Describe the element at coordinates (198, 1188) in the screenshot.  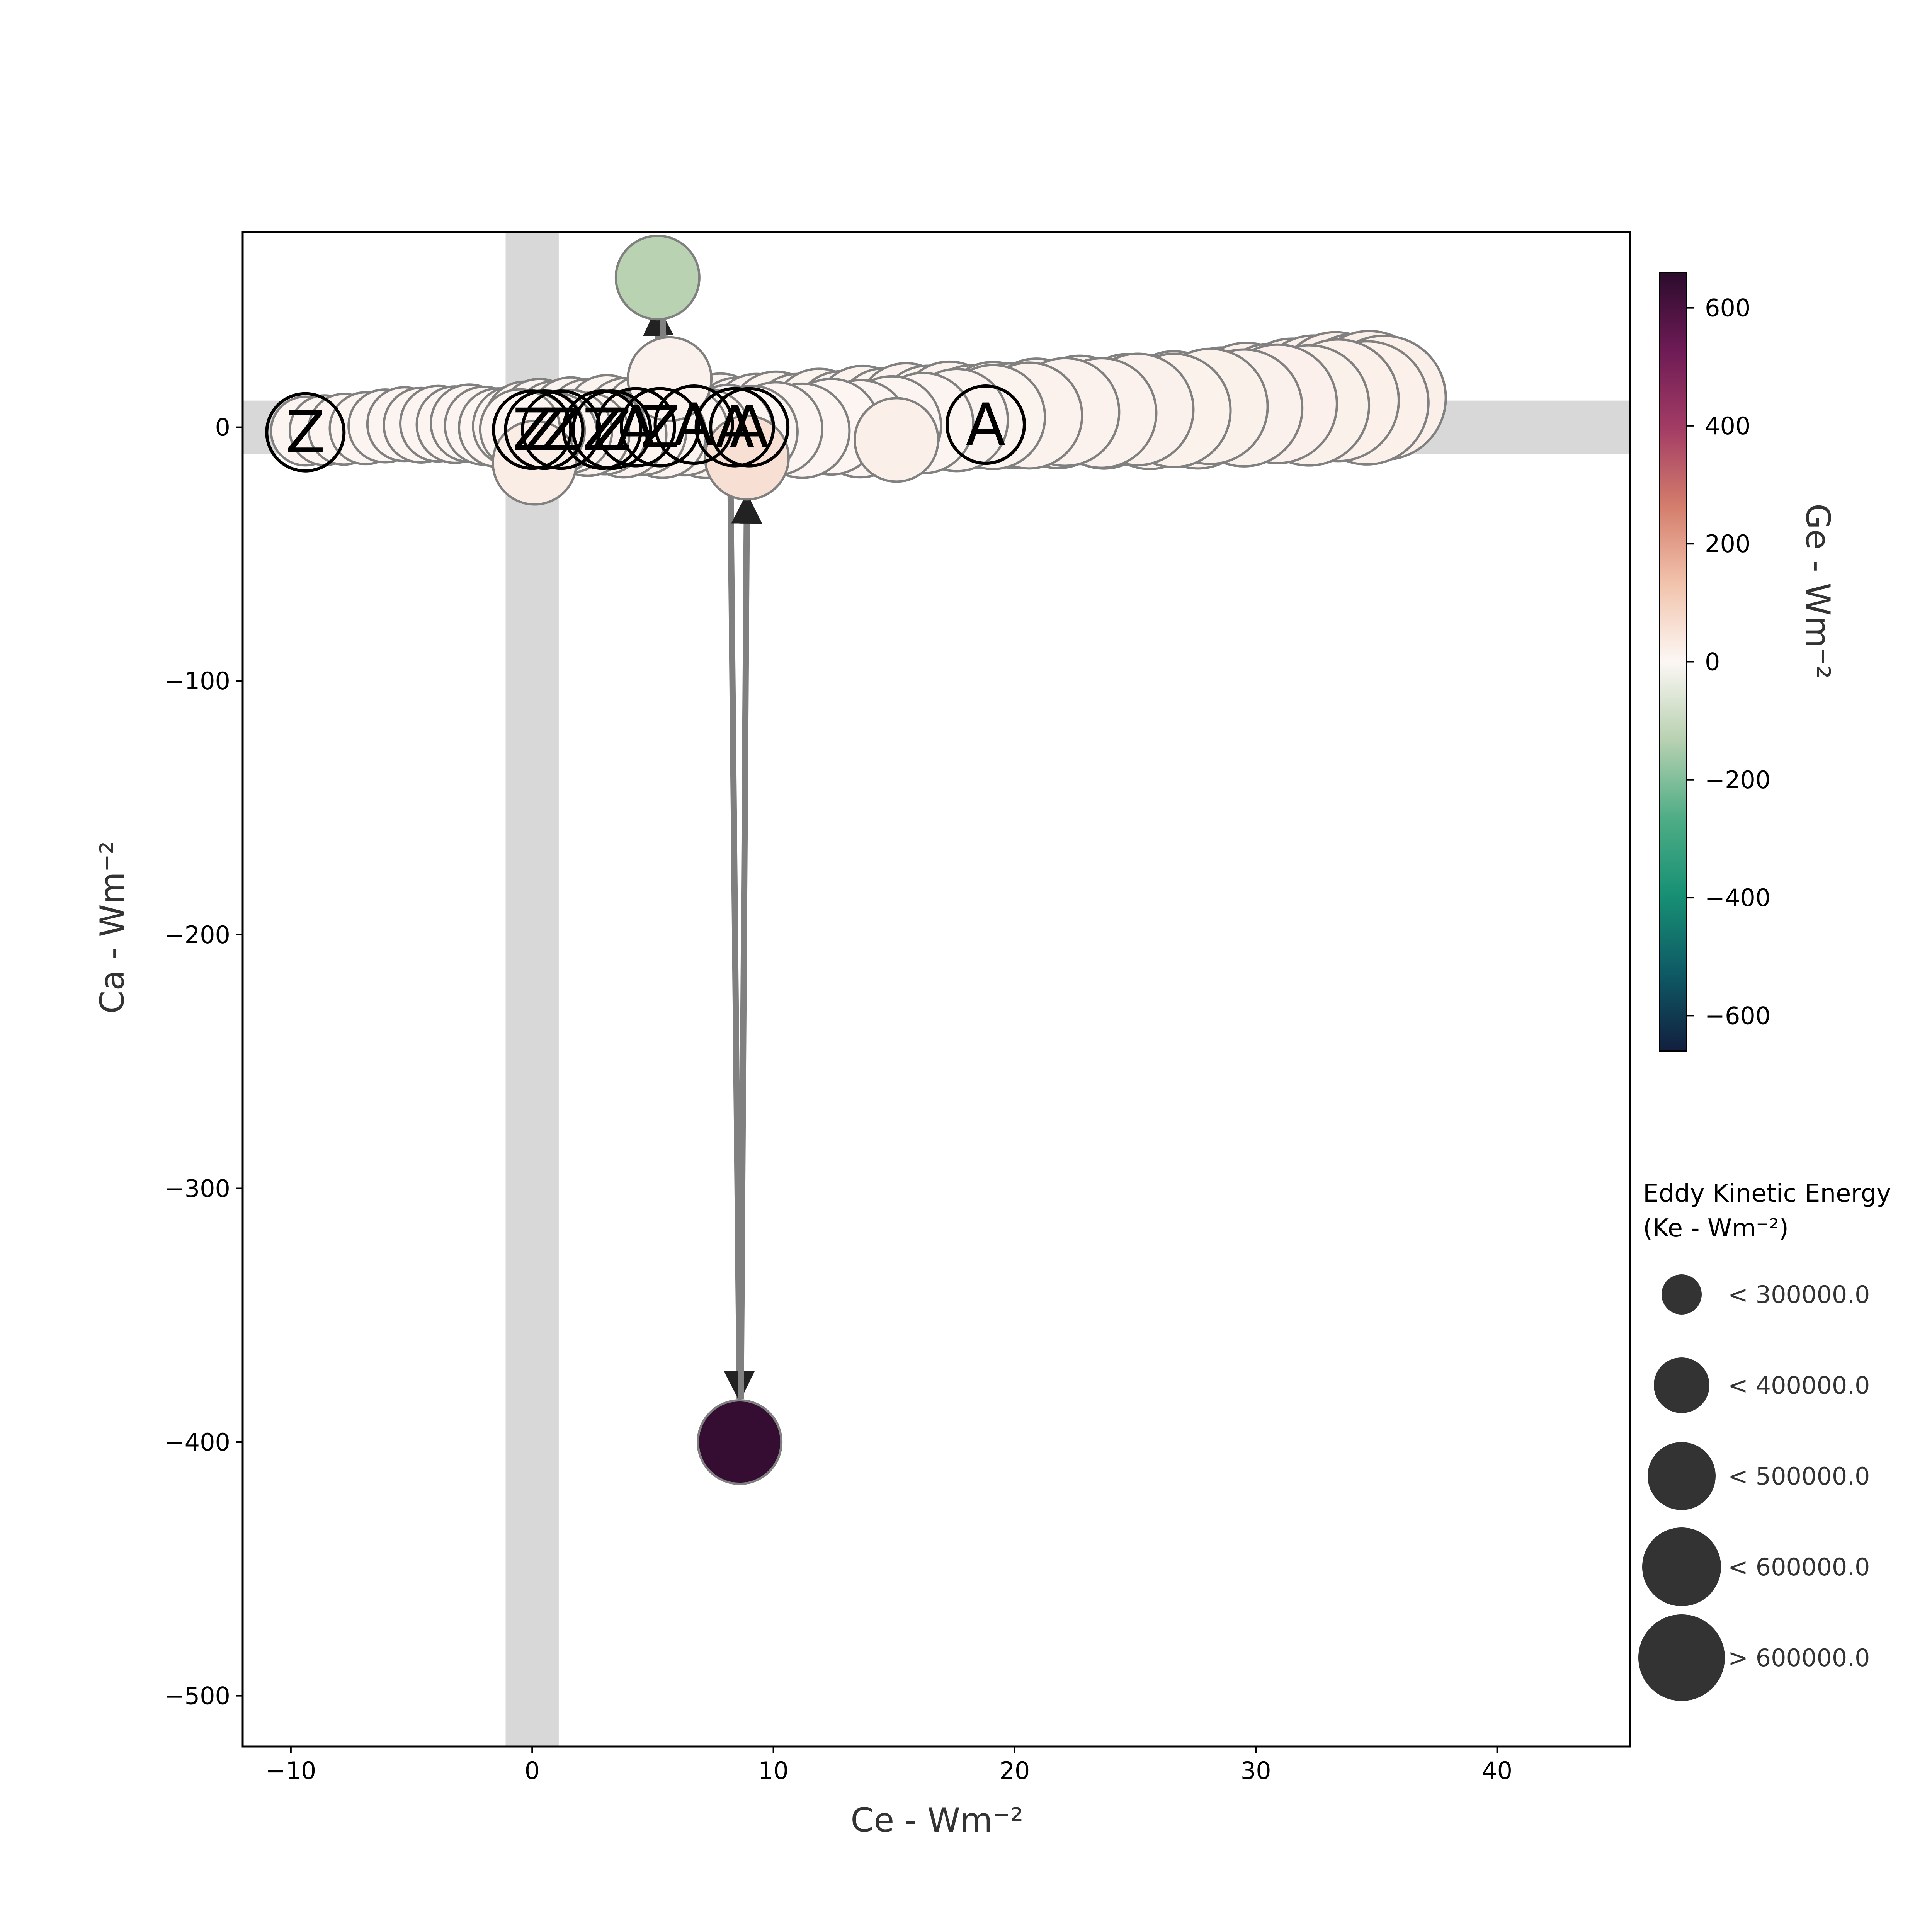
I see `y-tick-label: −300` at that location.